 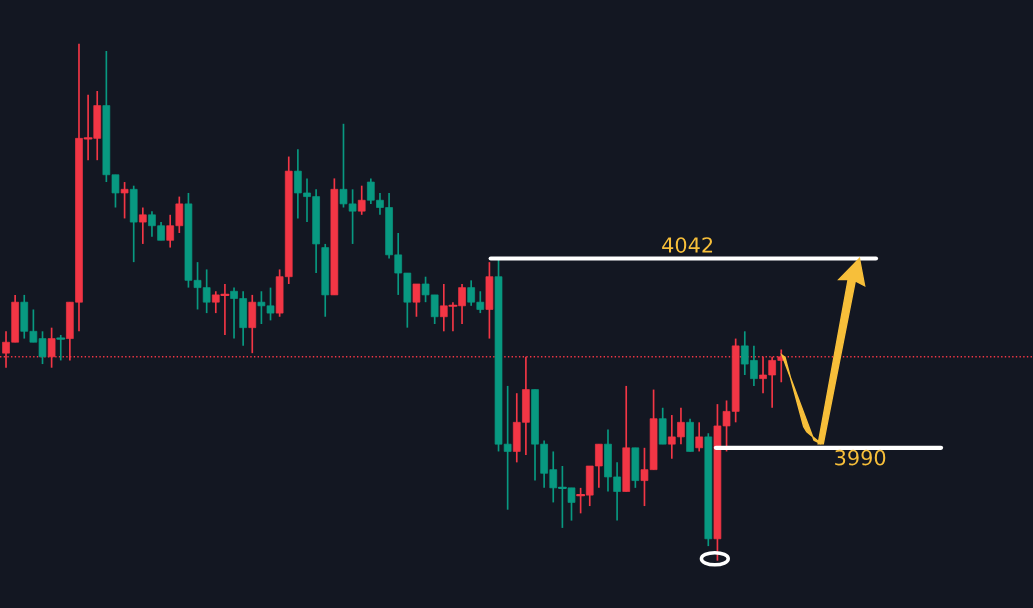 What do you see at coordinates (687, 245) in the screenshot?
I see `ref-line-label: 4042` at bounding box center [687, 245].